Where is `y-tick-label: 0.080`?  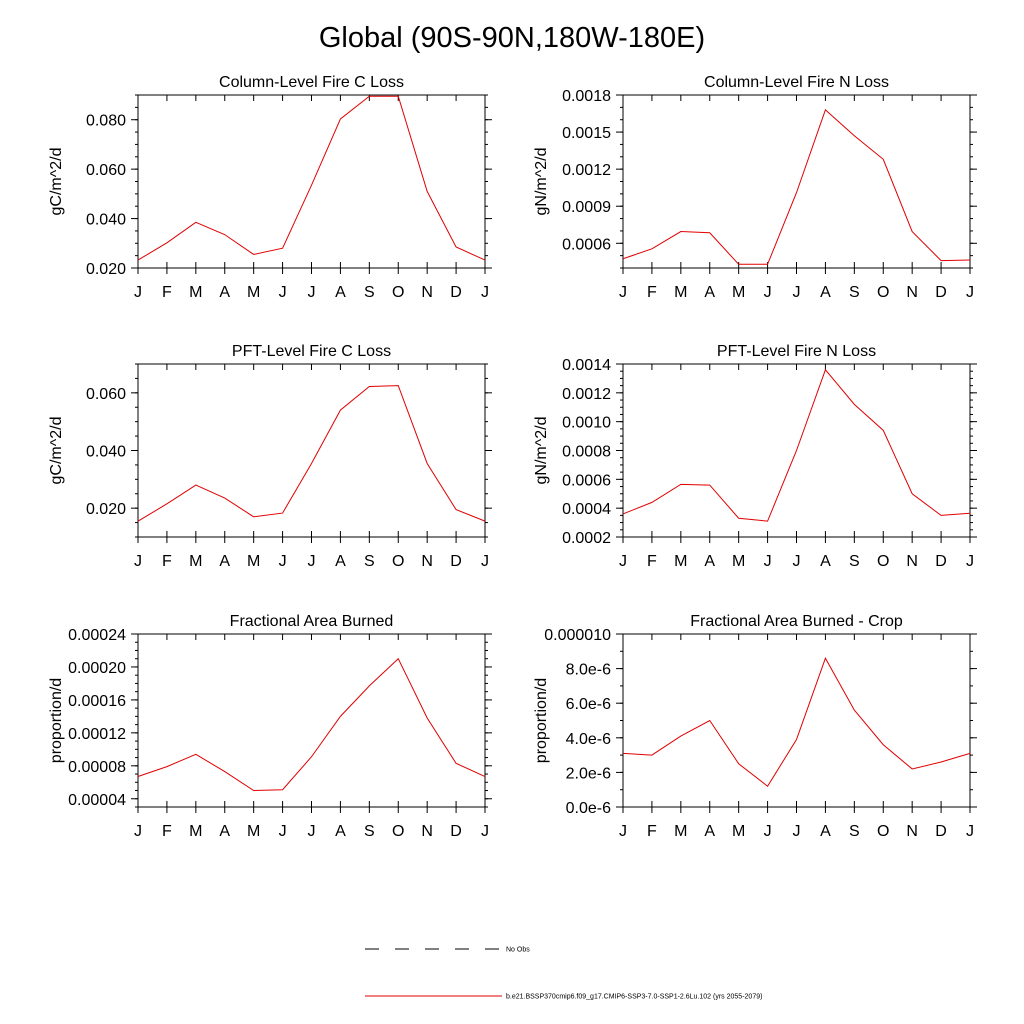
y-tick-label: 0.080 is located at coordinates (106, 121).